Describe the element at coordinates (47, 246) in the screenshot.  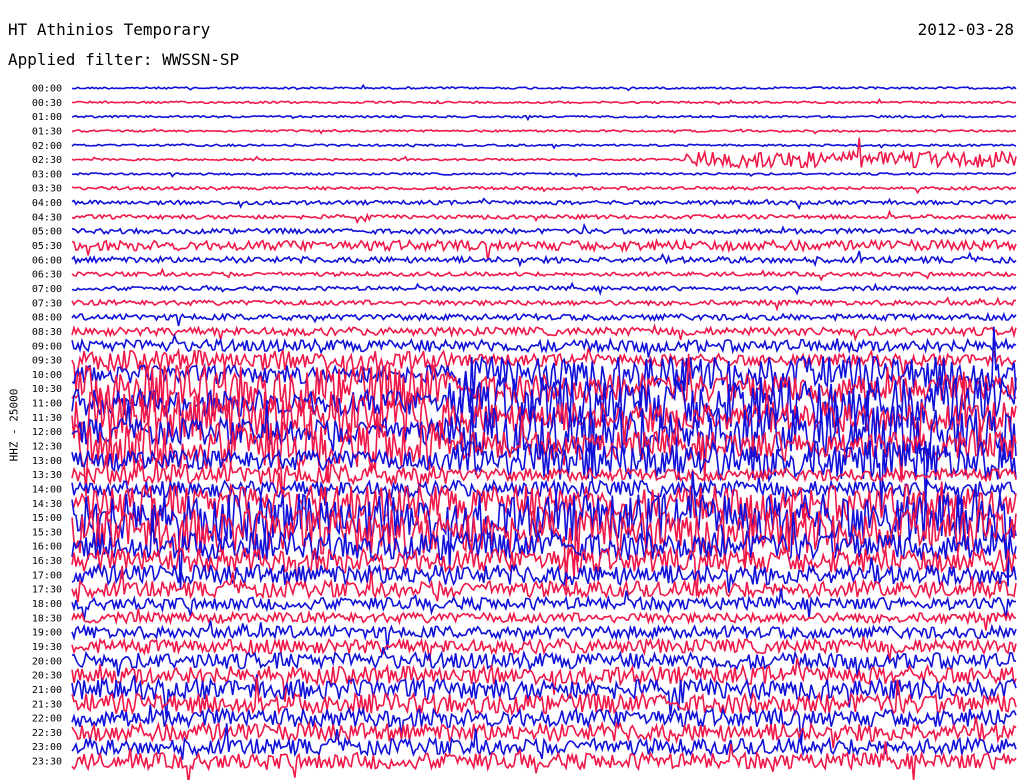
I see `tick-label-0530: 05:30` at that location.